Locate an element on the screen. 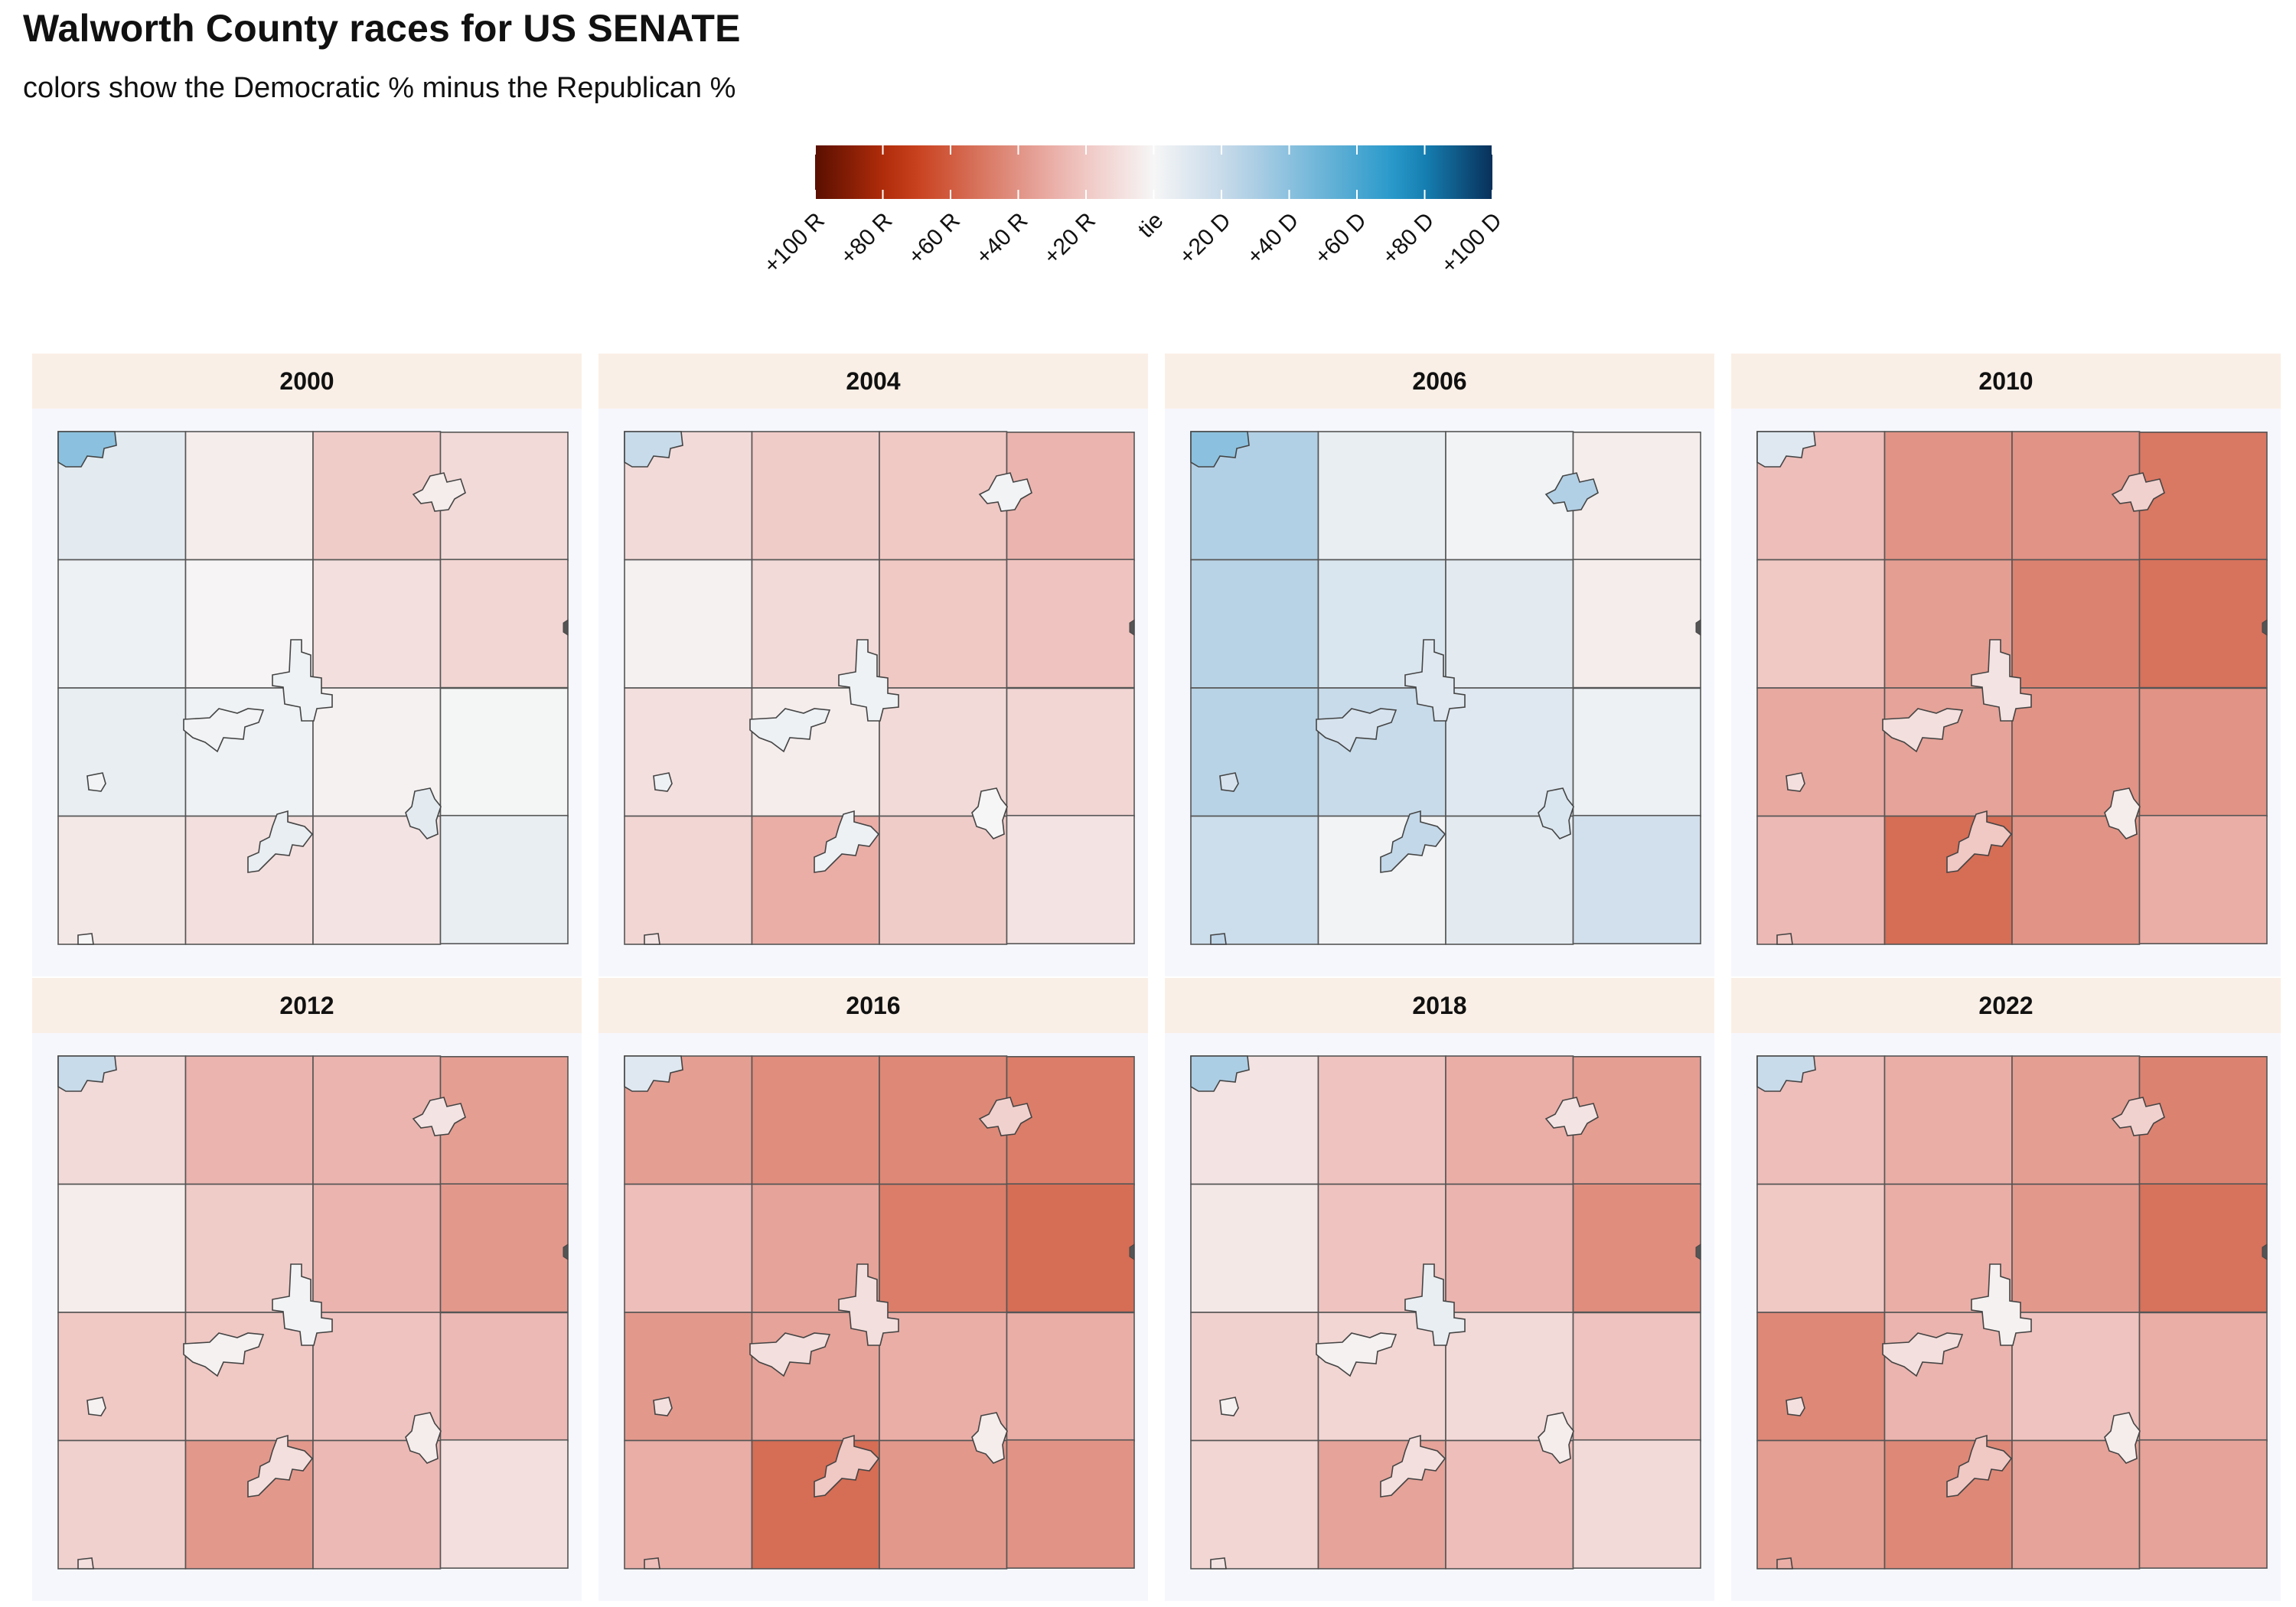 The height and width of the screenshot is (1607, 2296). map-panel: 2006 is located at coordinates (1439, 665).